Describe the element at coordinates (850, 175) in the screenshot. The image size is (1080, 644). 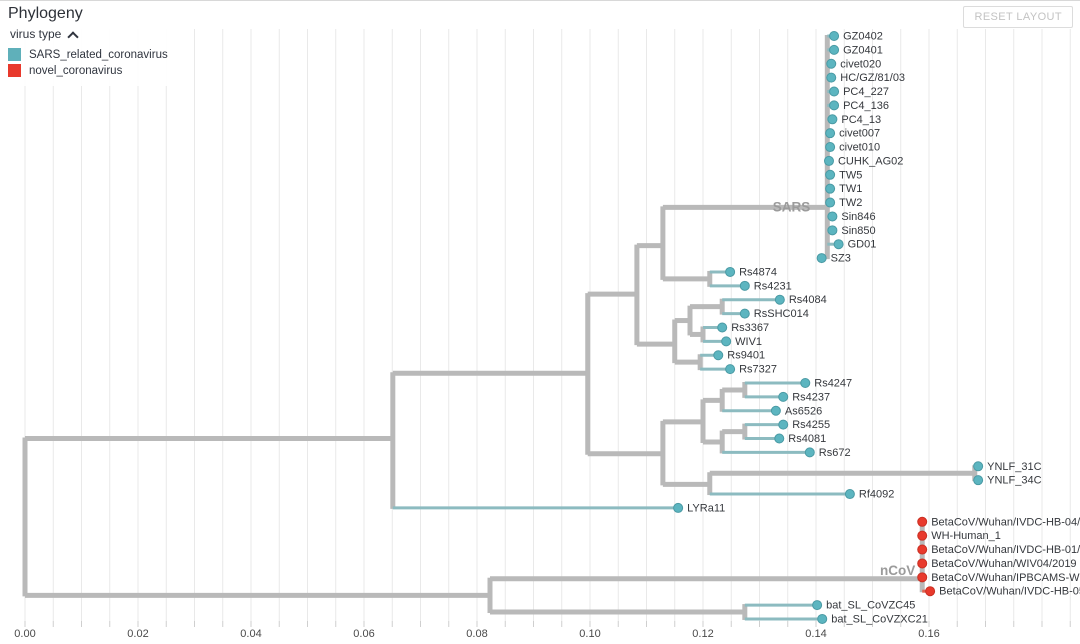
I see `tip-label: TW5` at that location.